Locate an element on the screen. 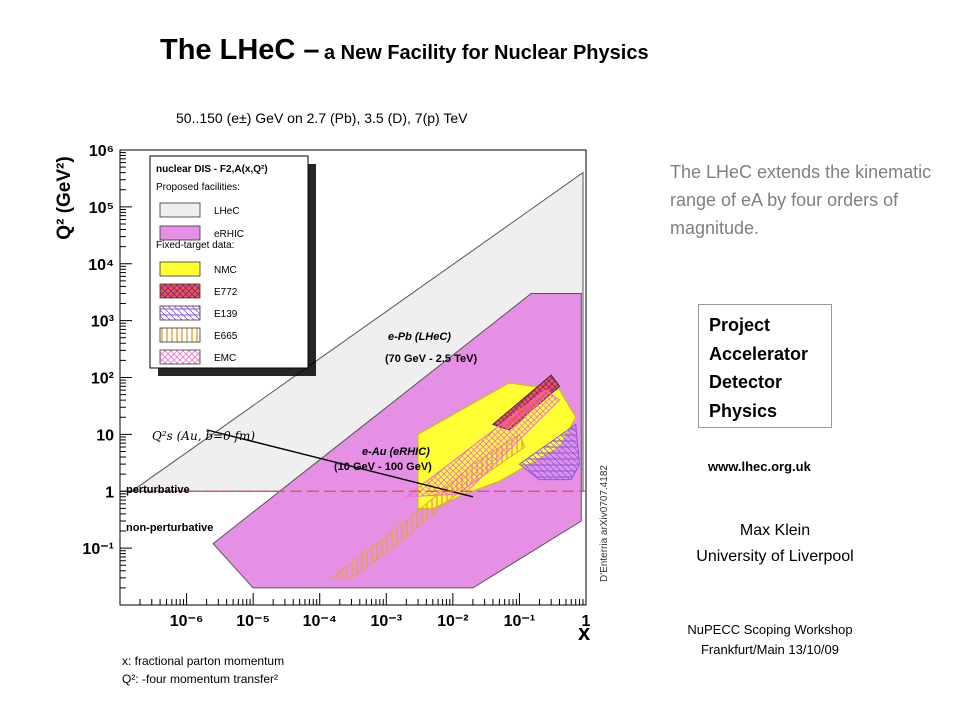 The image size is (960, 720). workshop-place-date: Frankfurt/Main 13/10/09 is located at coordinates (770, 649).